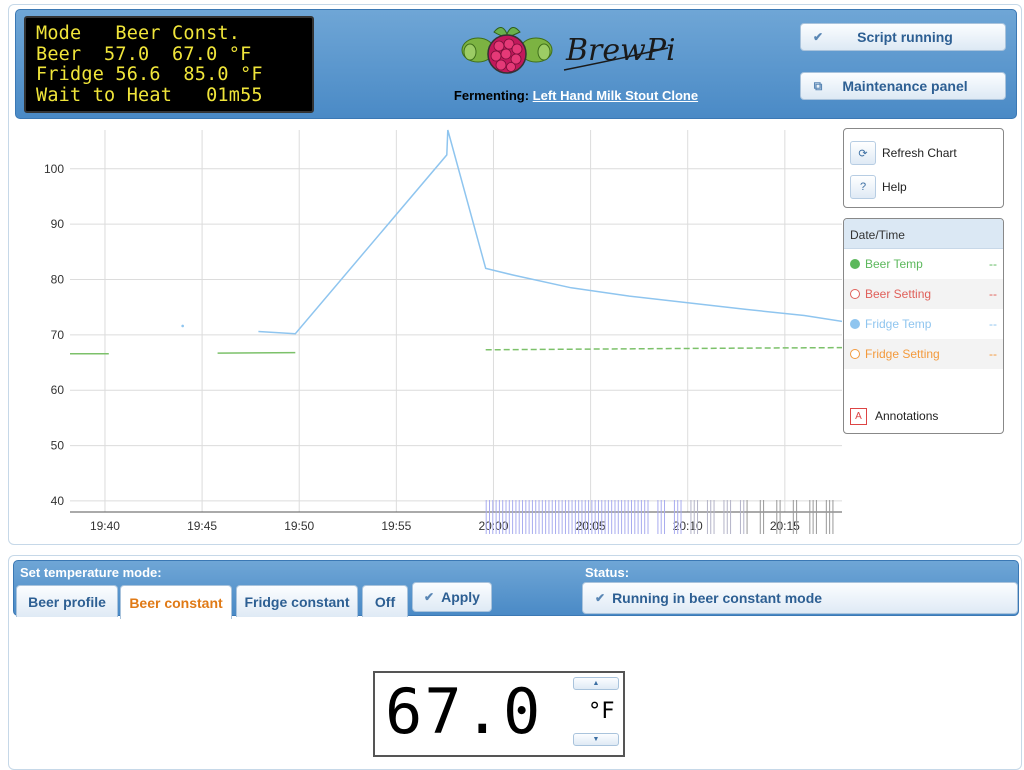 The height and width of the screenshot is (770, 1024). What do you see at coordinates (182, 326) in the screenshot?
I see `series-point` at bounding box center [182, 326].